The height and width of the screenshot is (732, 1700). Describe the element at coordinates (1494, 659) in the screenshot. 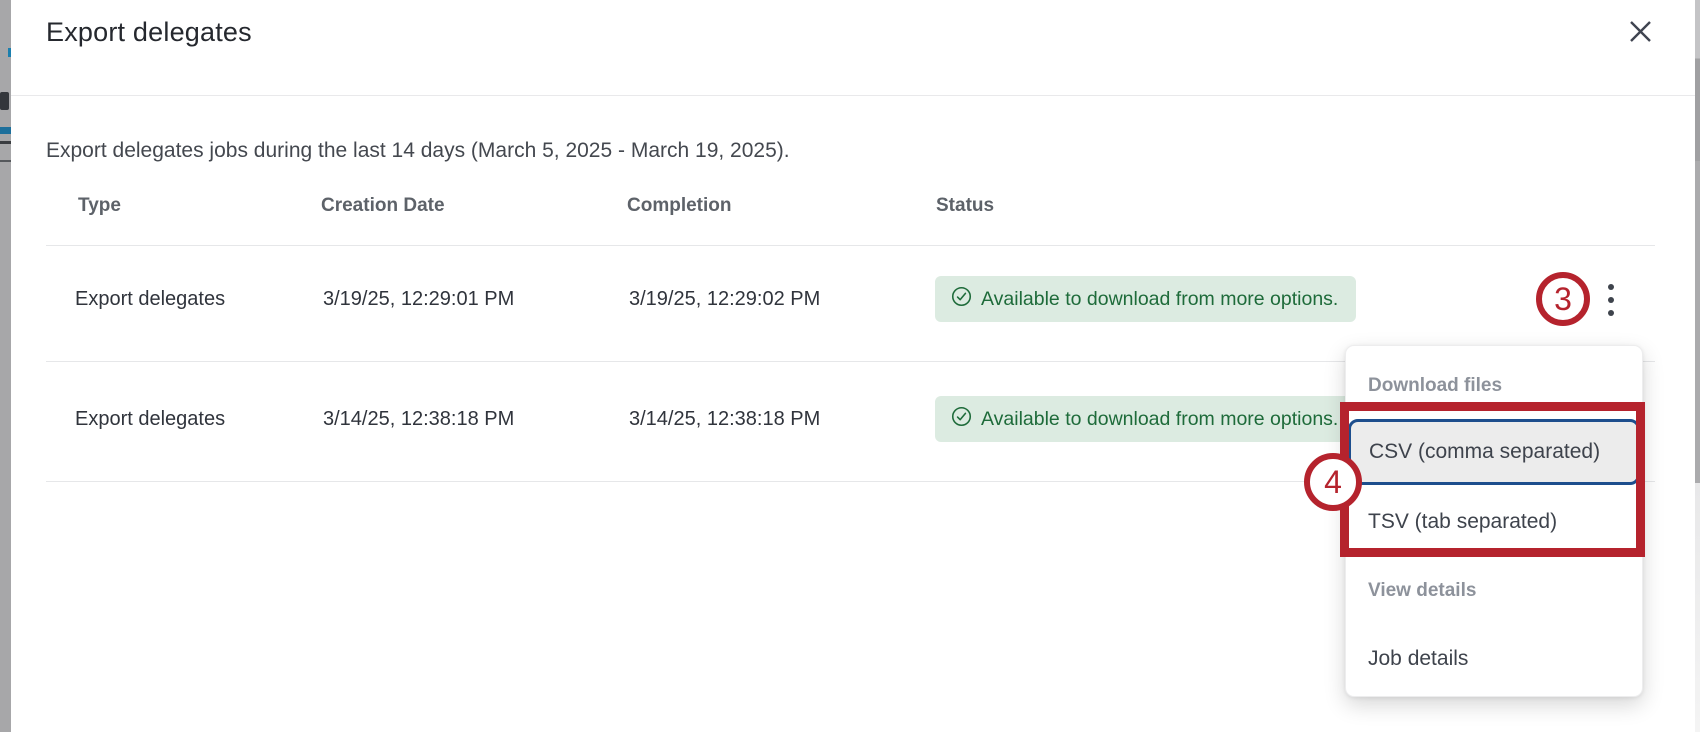

I see `menu-item-job-details: Job details` at that location.